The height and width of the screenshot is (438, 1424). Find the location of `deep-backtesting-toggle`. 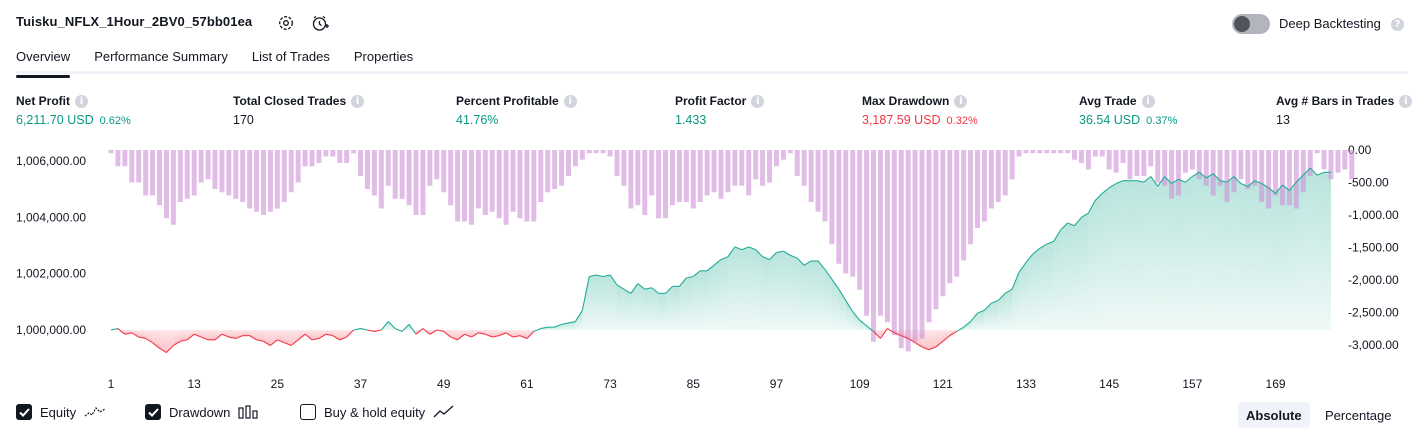

deep-backtesting-toggle is located at coordinates (1251, 24).